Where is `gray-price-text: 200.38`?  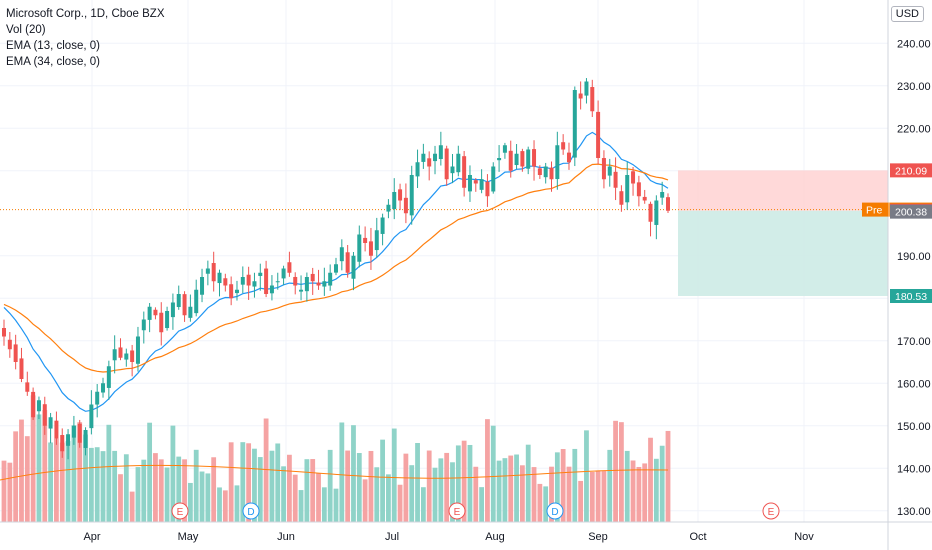
gray-price-text: 200.38 is located at coordinates (911, 213).